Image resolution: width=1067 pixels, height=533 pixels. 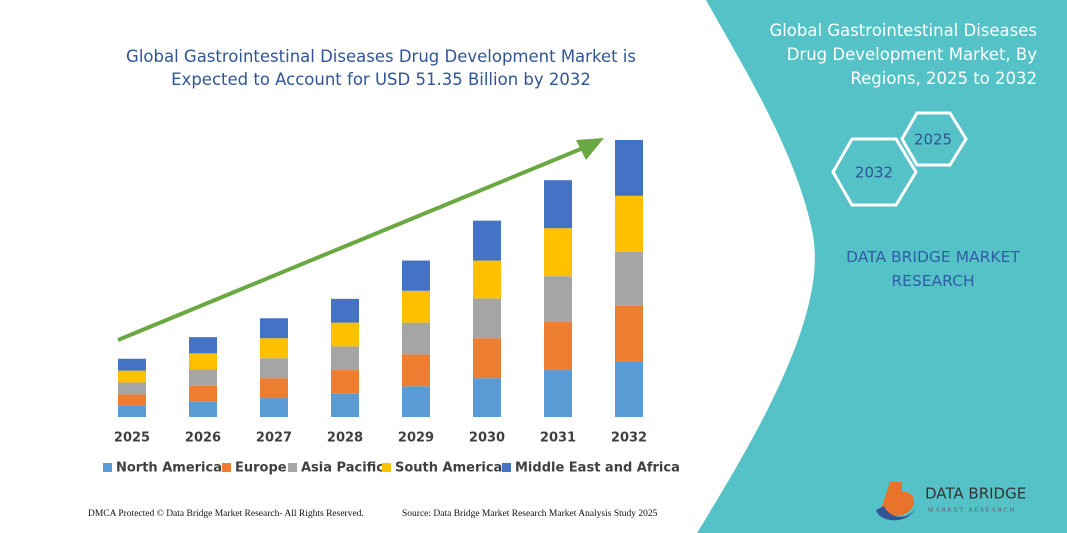 I want to click on x-tick-label: 2027, so click(x=274, y=438).